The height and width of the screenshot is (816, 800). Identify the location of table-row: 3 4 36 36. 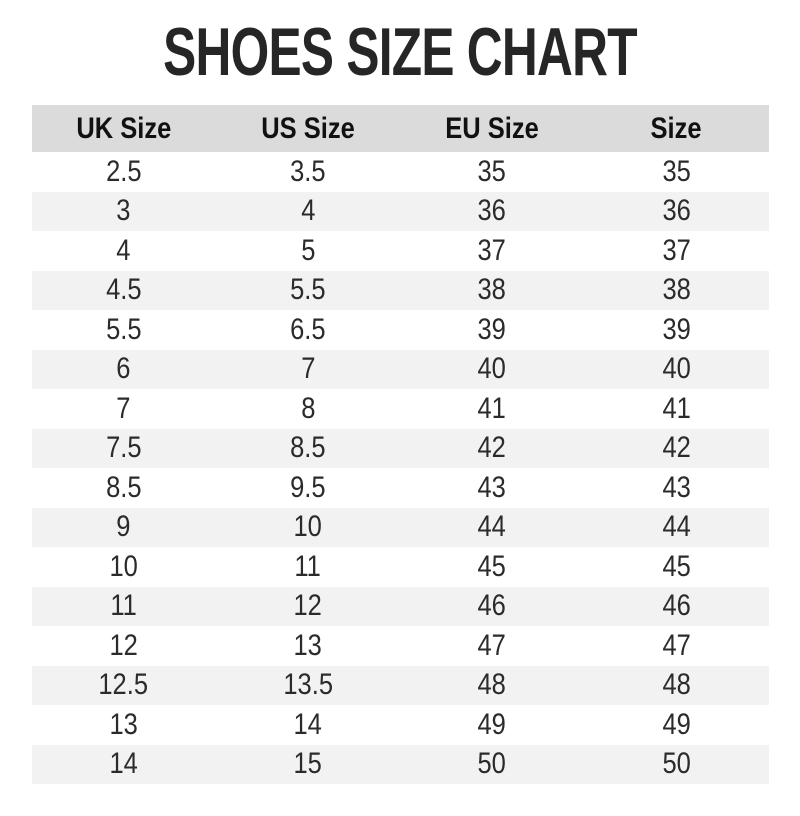
(400, 211).